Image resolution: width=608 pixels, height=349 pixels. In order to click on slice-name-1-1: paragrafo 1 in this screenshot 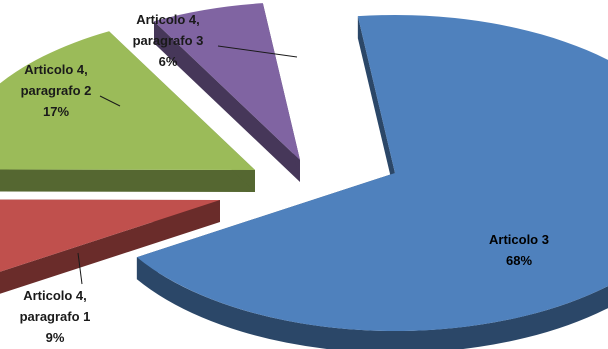, I will do `click(55, 316)`.